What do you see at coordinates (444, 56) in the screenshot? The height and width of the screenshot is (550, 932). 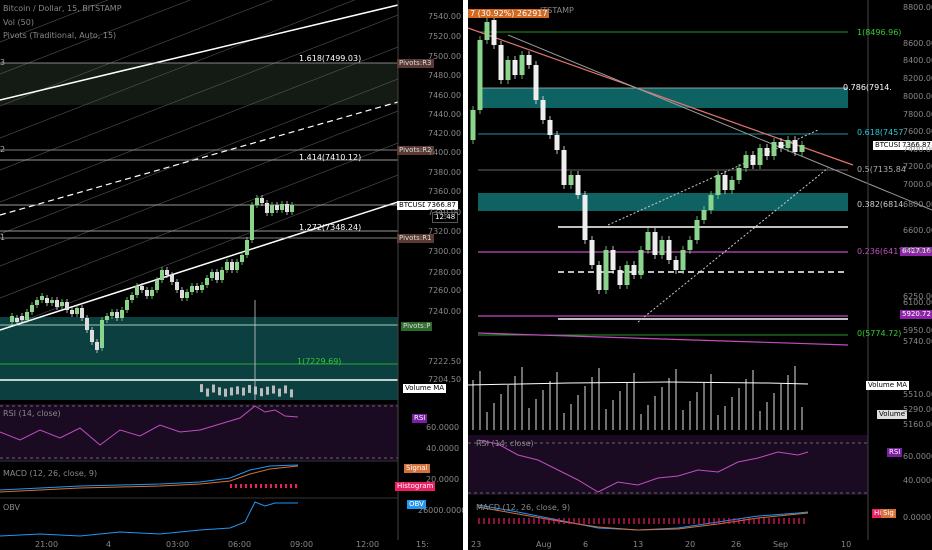 I see `left-price-label: 7500.00` at bounding box center [444, 56].